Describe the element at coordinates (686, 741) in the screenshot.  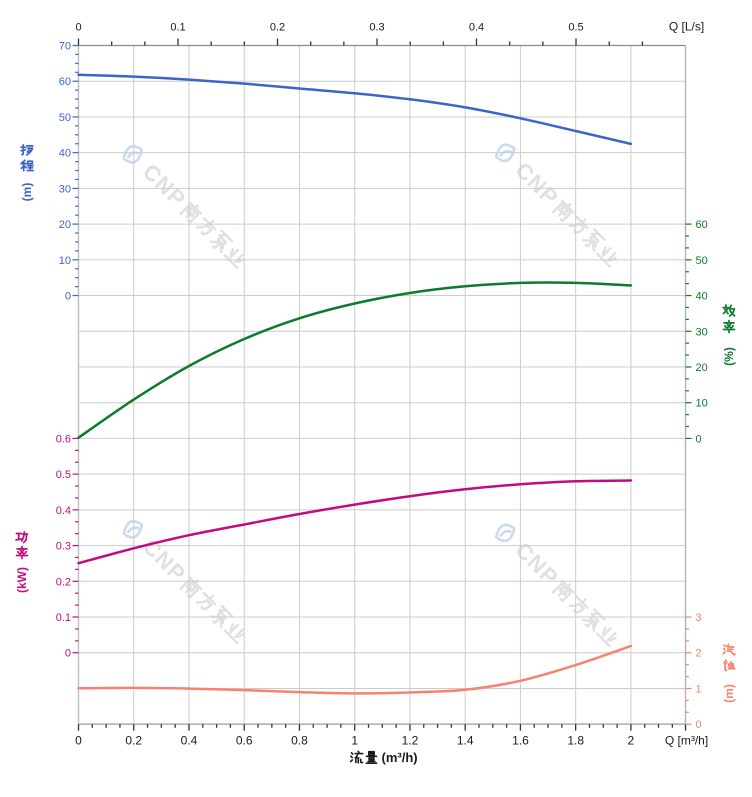
I see `svg-text: Q [m³/h]` at that location.